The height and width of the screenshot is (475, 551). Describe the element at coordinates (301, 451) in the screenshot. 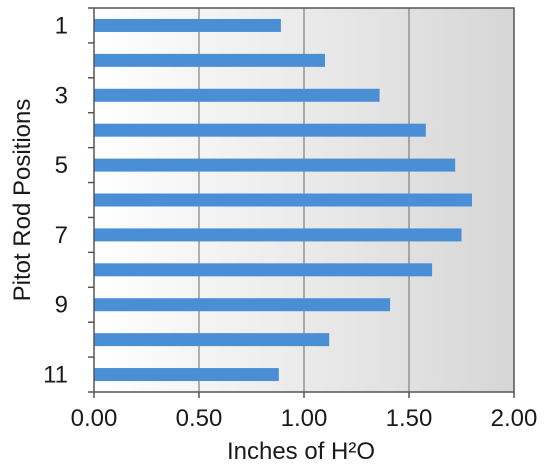

I see `x-axis-title: Inches of H²O` at that location.